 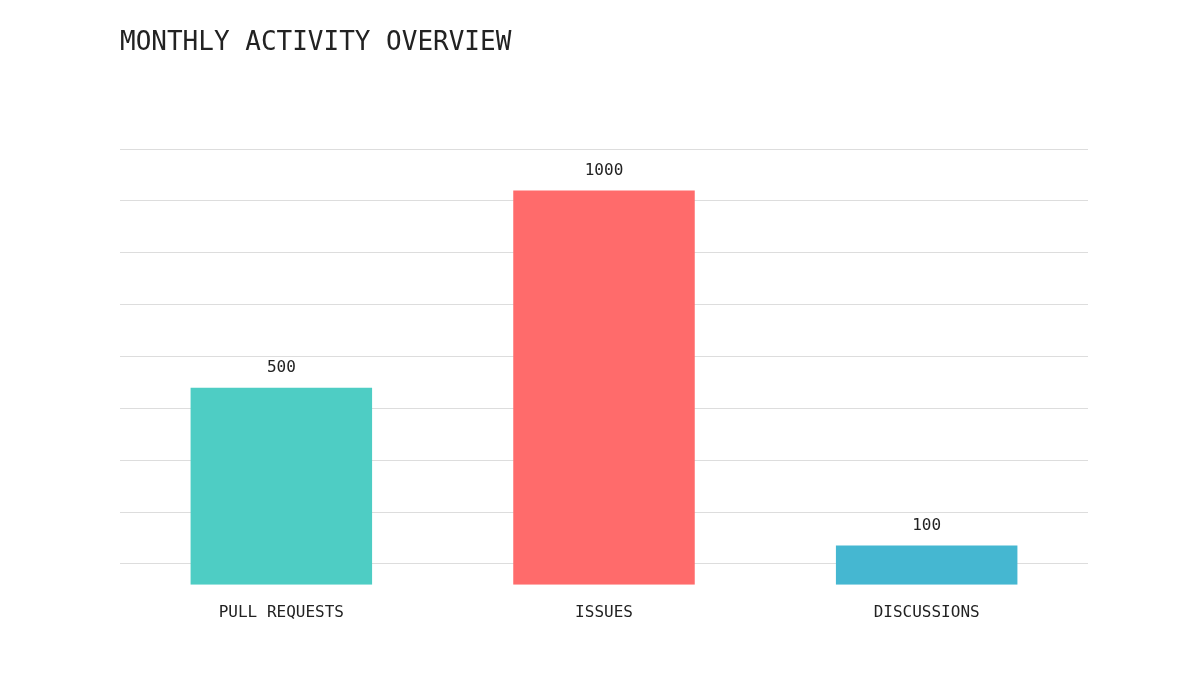 What do you see at coordinates (927, 524) in the screenshot?
I see `data-label: 100` at bounding box center [927, 524].